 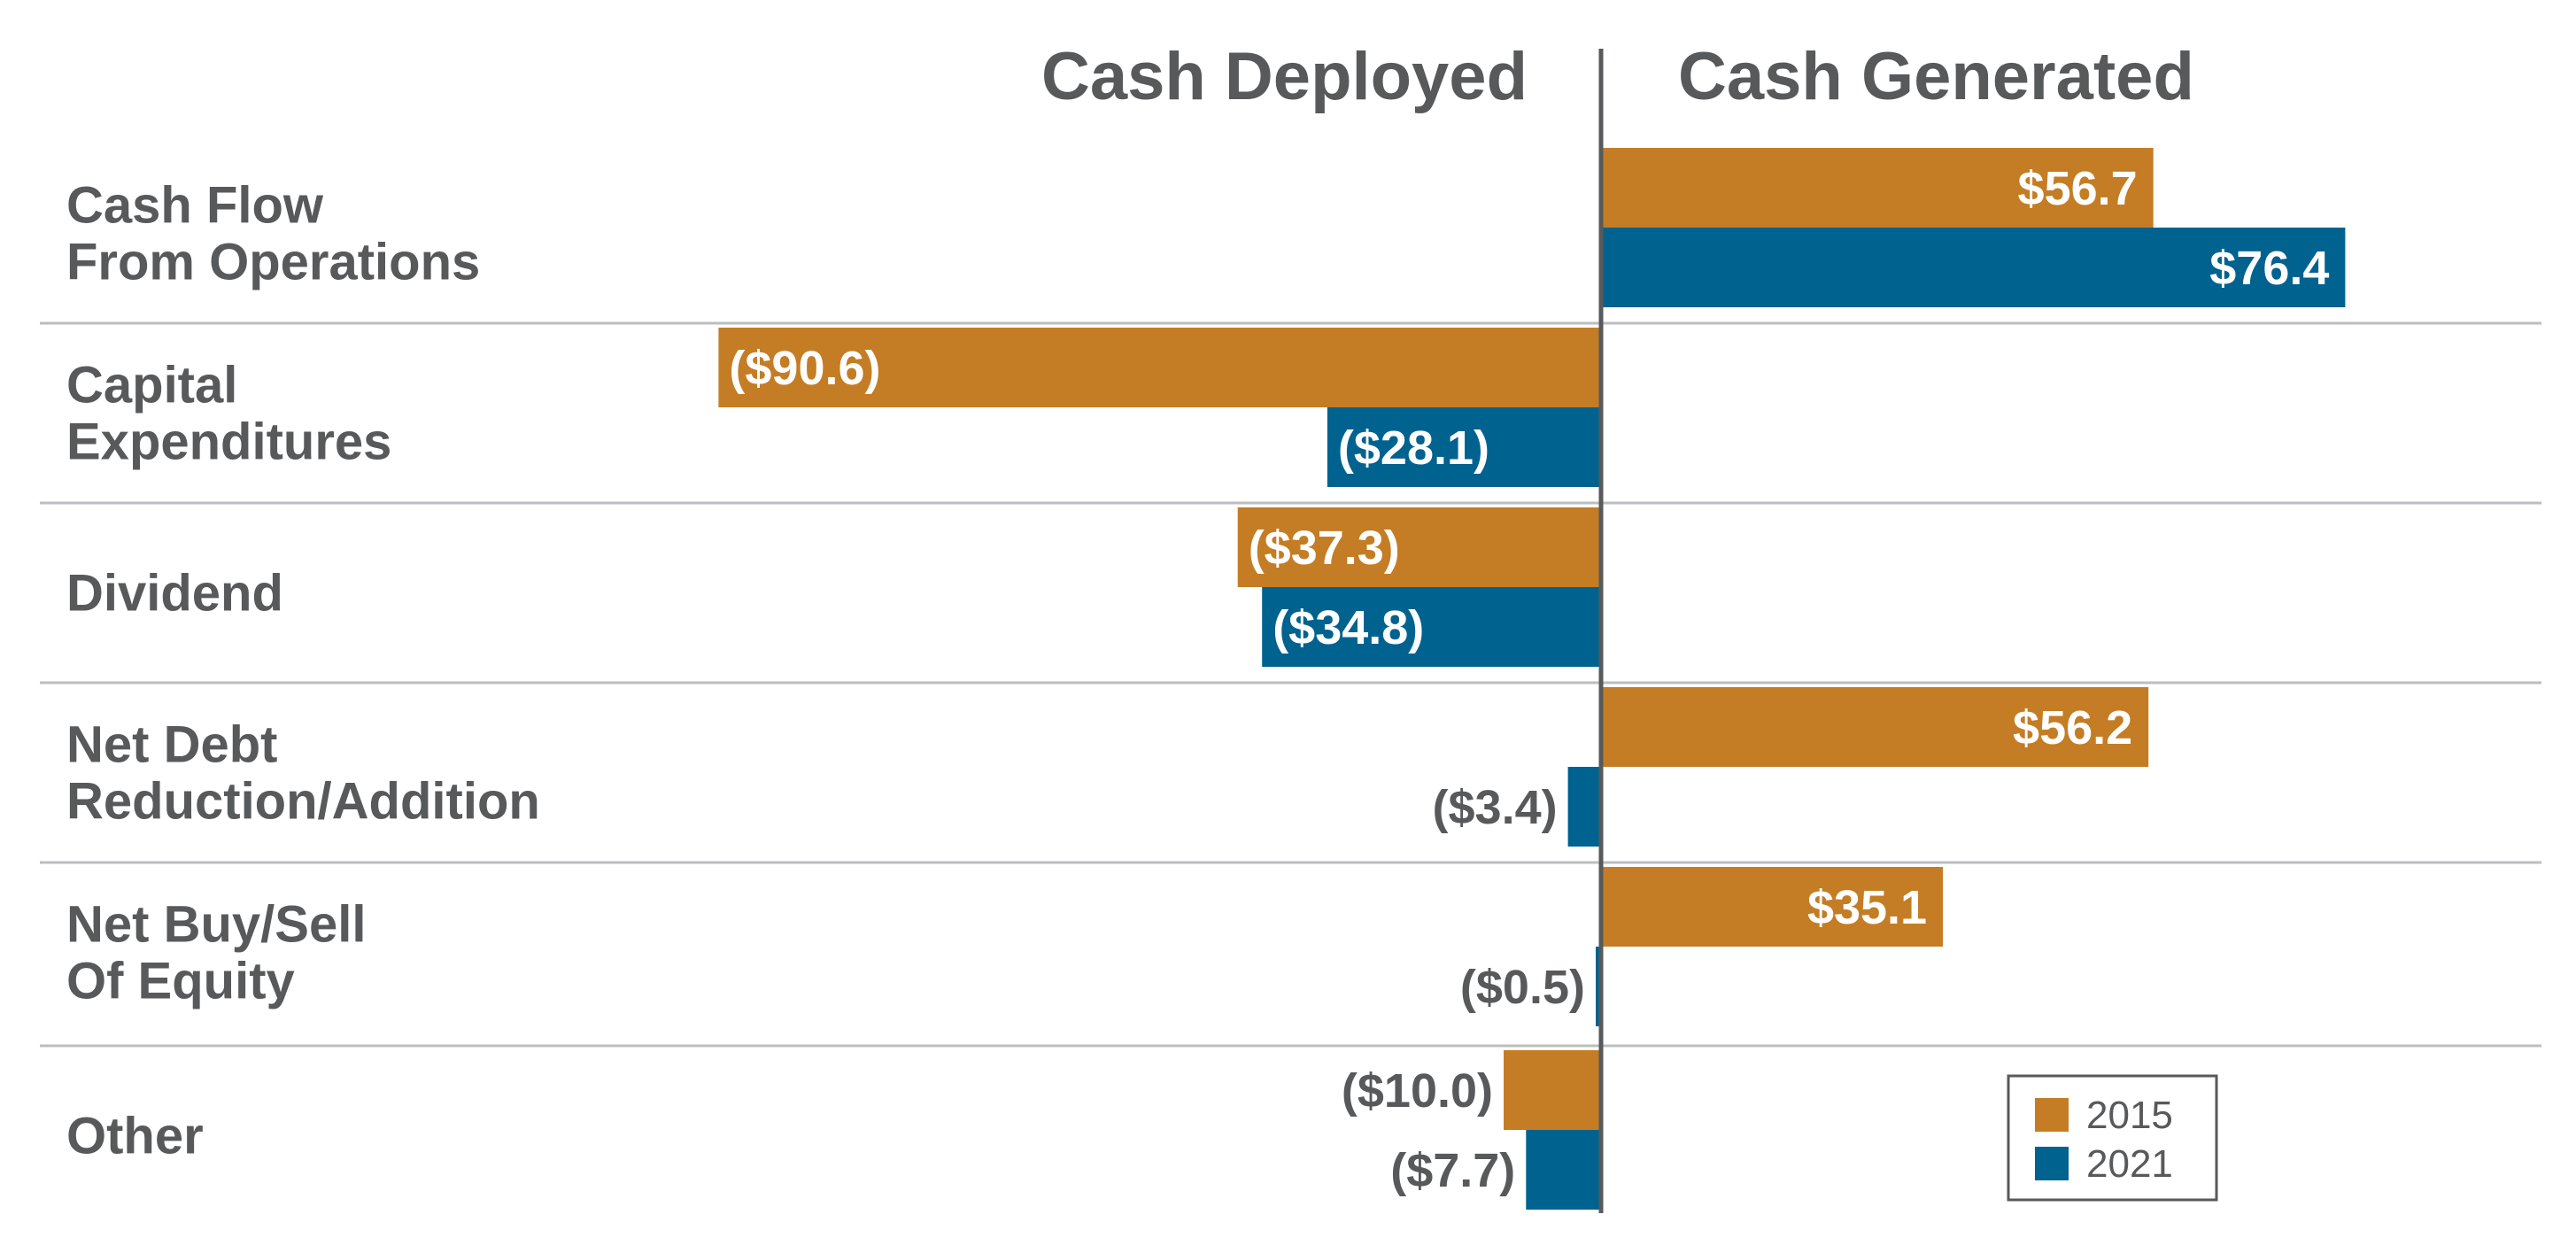 I want to click on legend-swatch-2015, so click(x=2052, y=1115).